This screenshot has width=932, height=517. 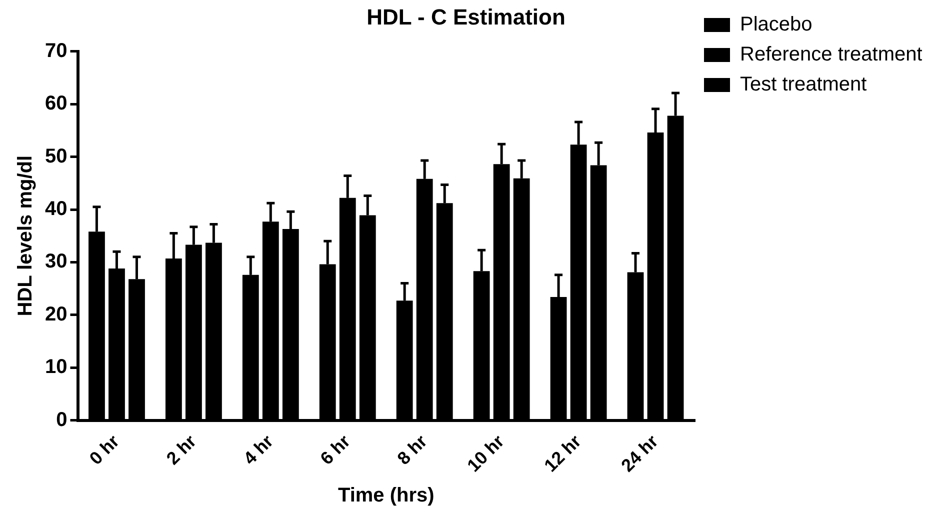 What do you see at coordinates (56, 314) in the screenshot?
I see `y-tick-label: 20` at bounding box center [56, 314].